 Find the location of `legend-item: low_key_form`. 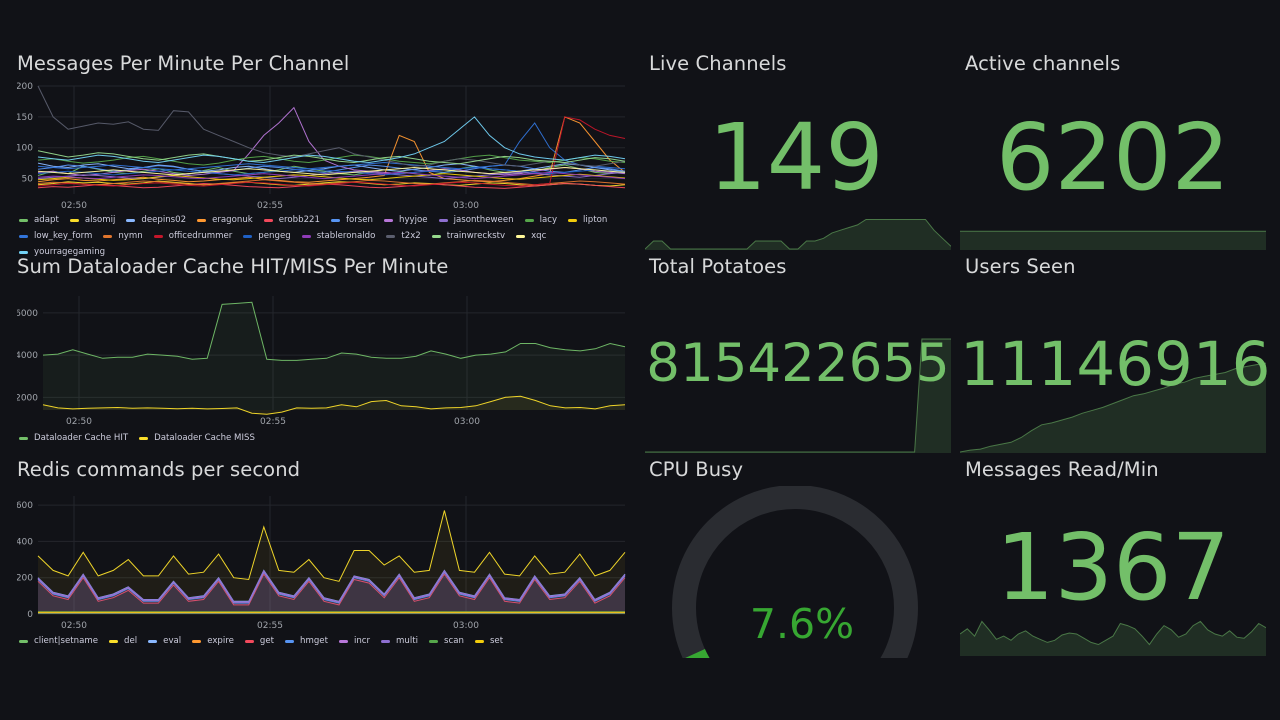

legend-item: low_key_form is located at coordinates (55, 236).